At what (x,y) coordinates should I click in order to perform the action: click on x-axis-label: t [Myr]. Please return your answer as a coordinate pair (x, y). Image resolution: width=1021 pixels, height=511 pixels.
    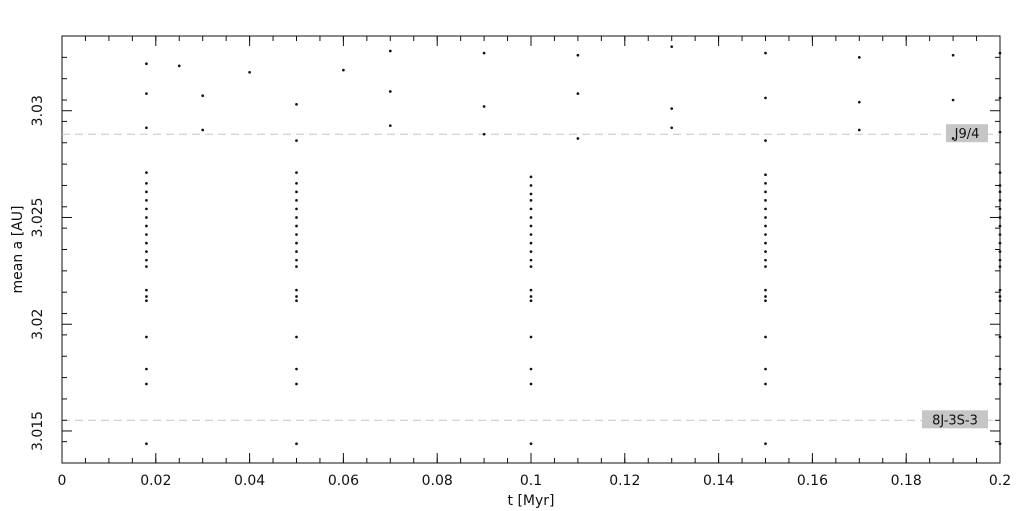
    Looking at the image, I should click on (531, 501).